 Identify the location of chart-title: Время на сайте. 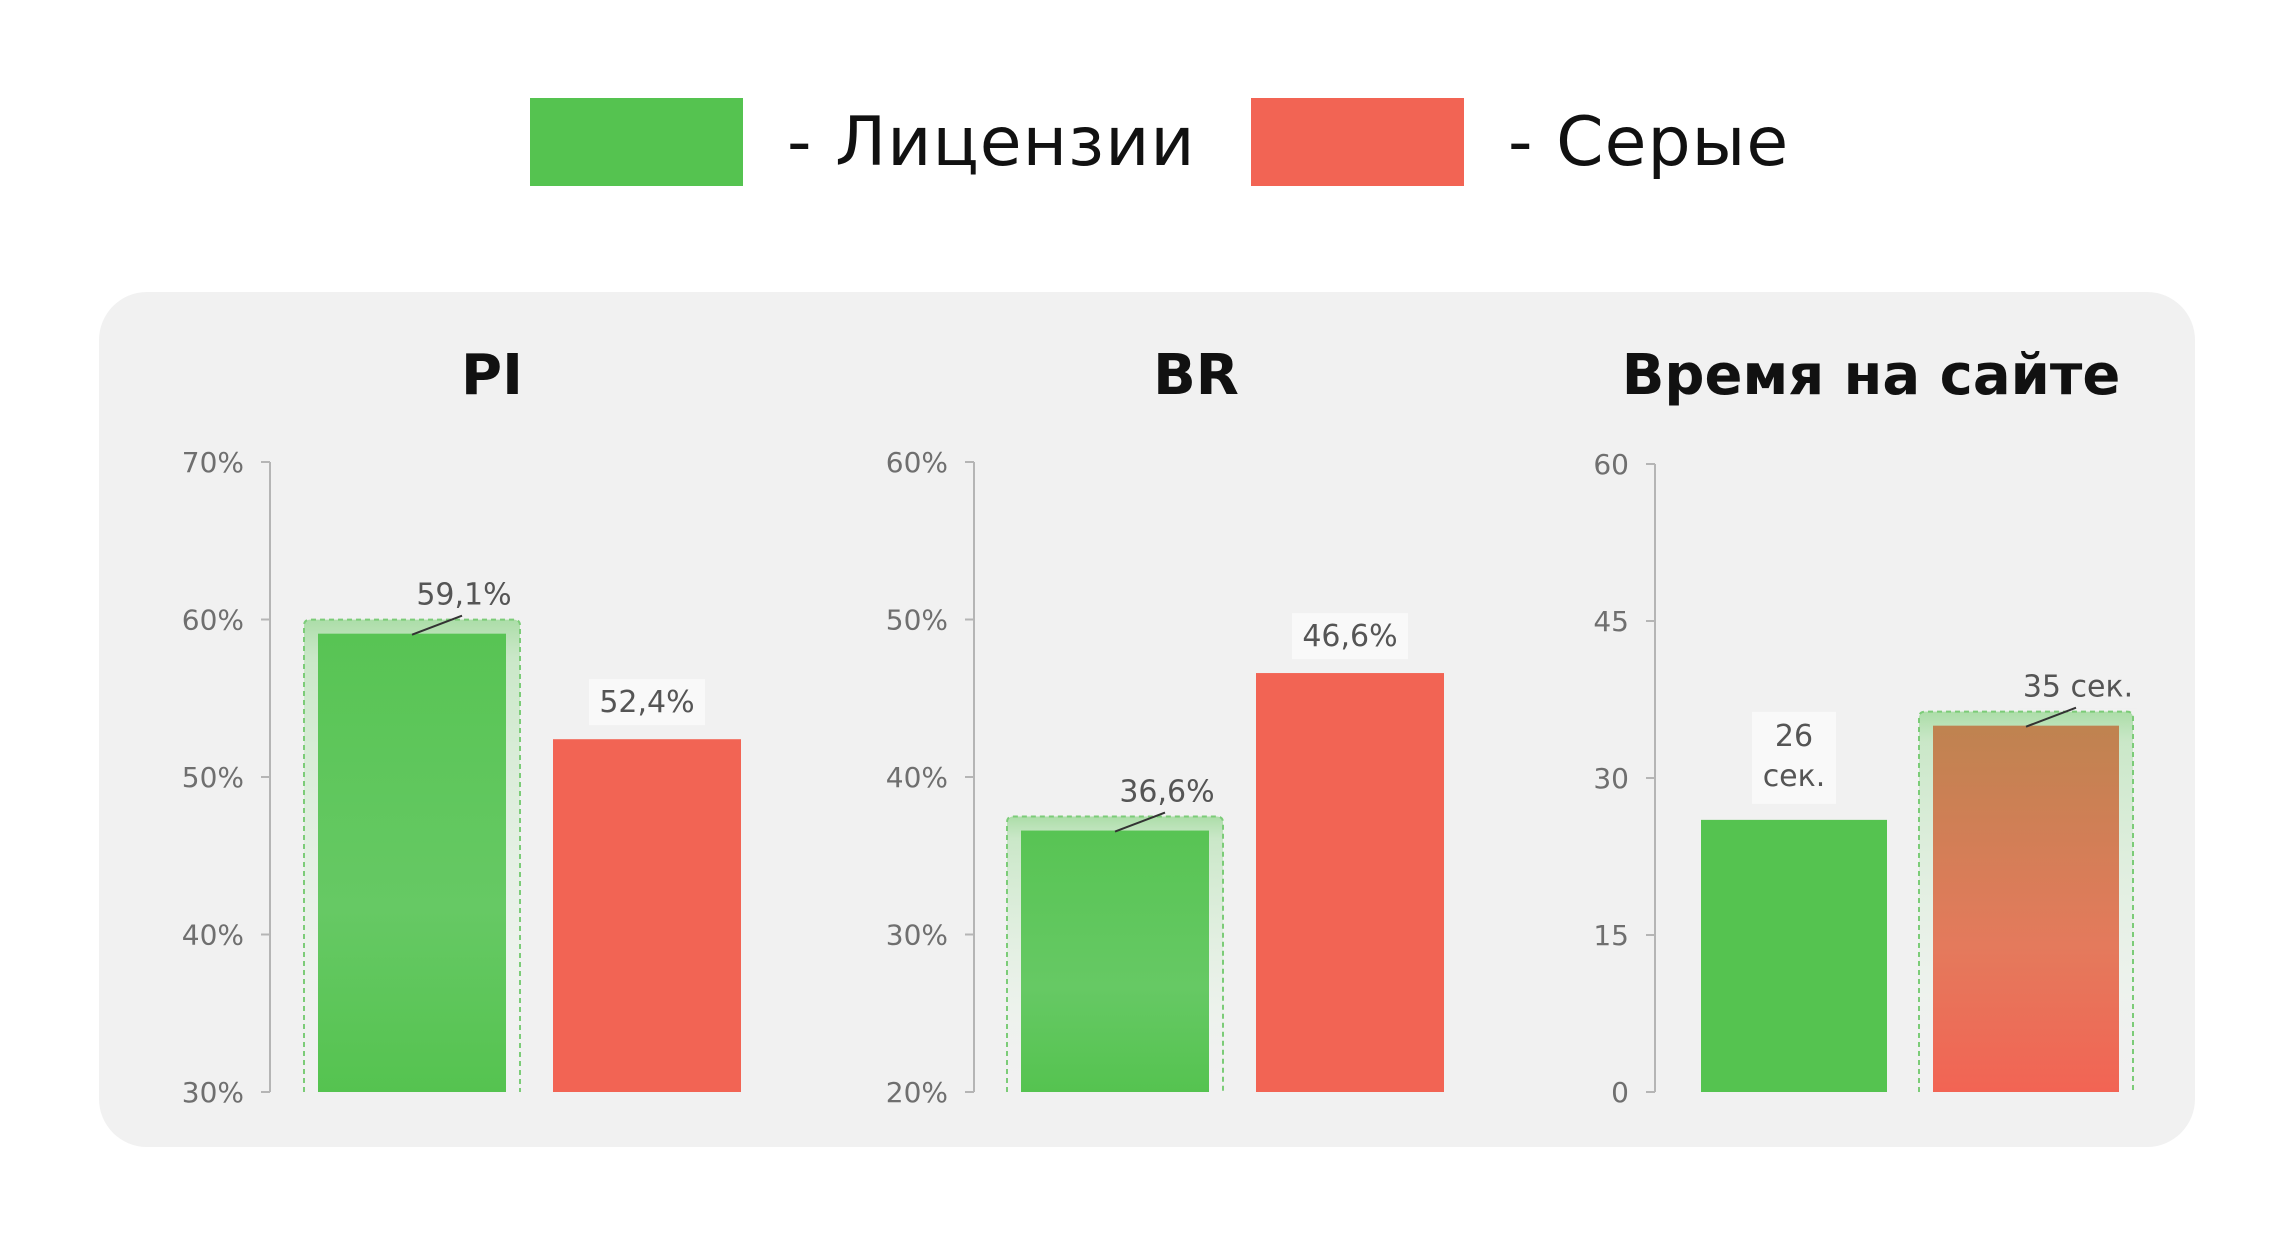
(1871, 375).